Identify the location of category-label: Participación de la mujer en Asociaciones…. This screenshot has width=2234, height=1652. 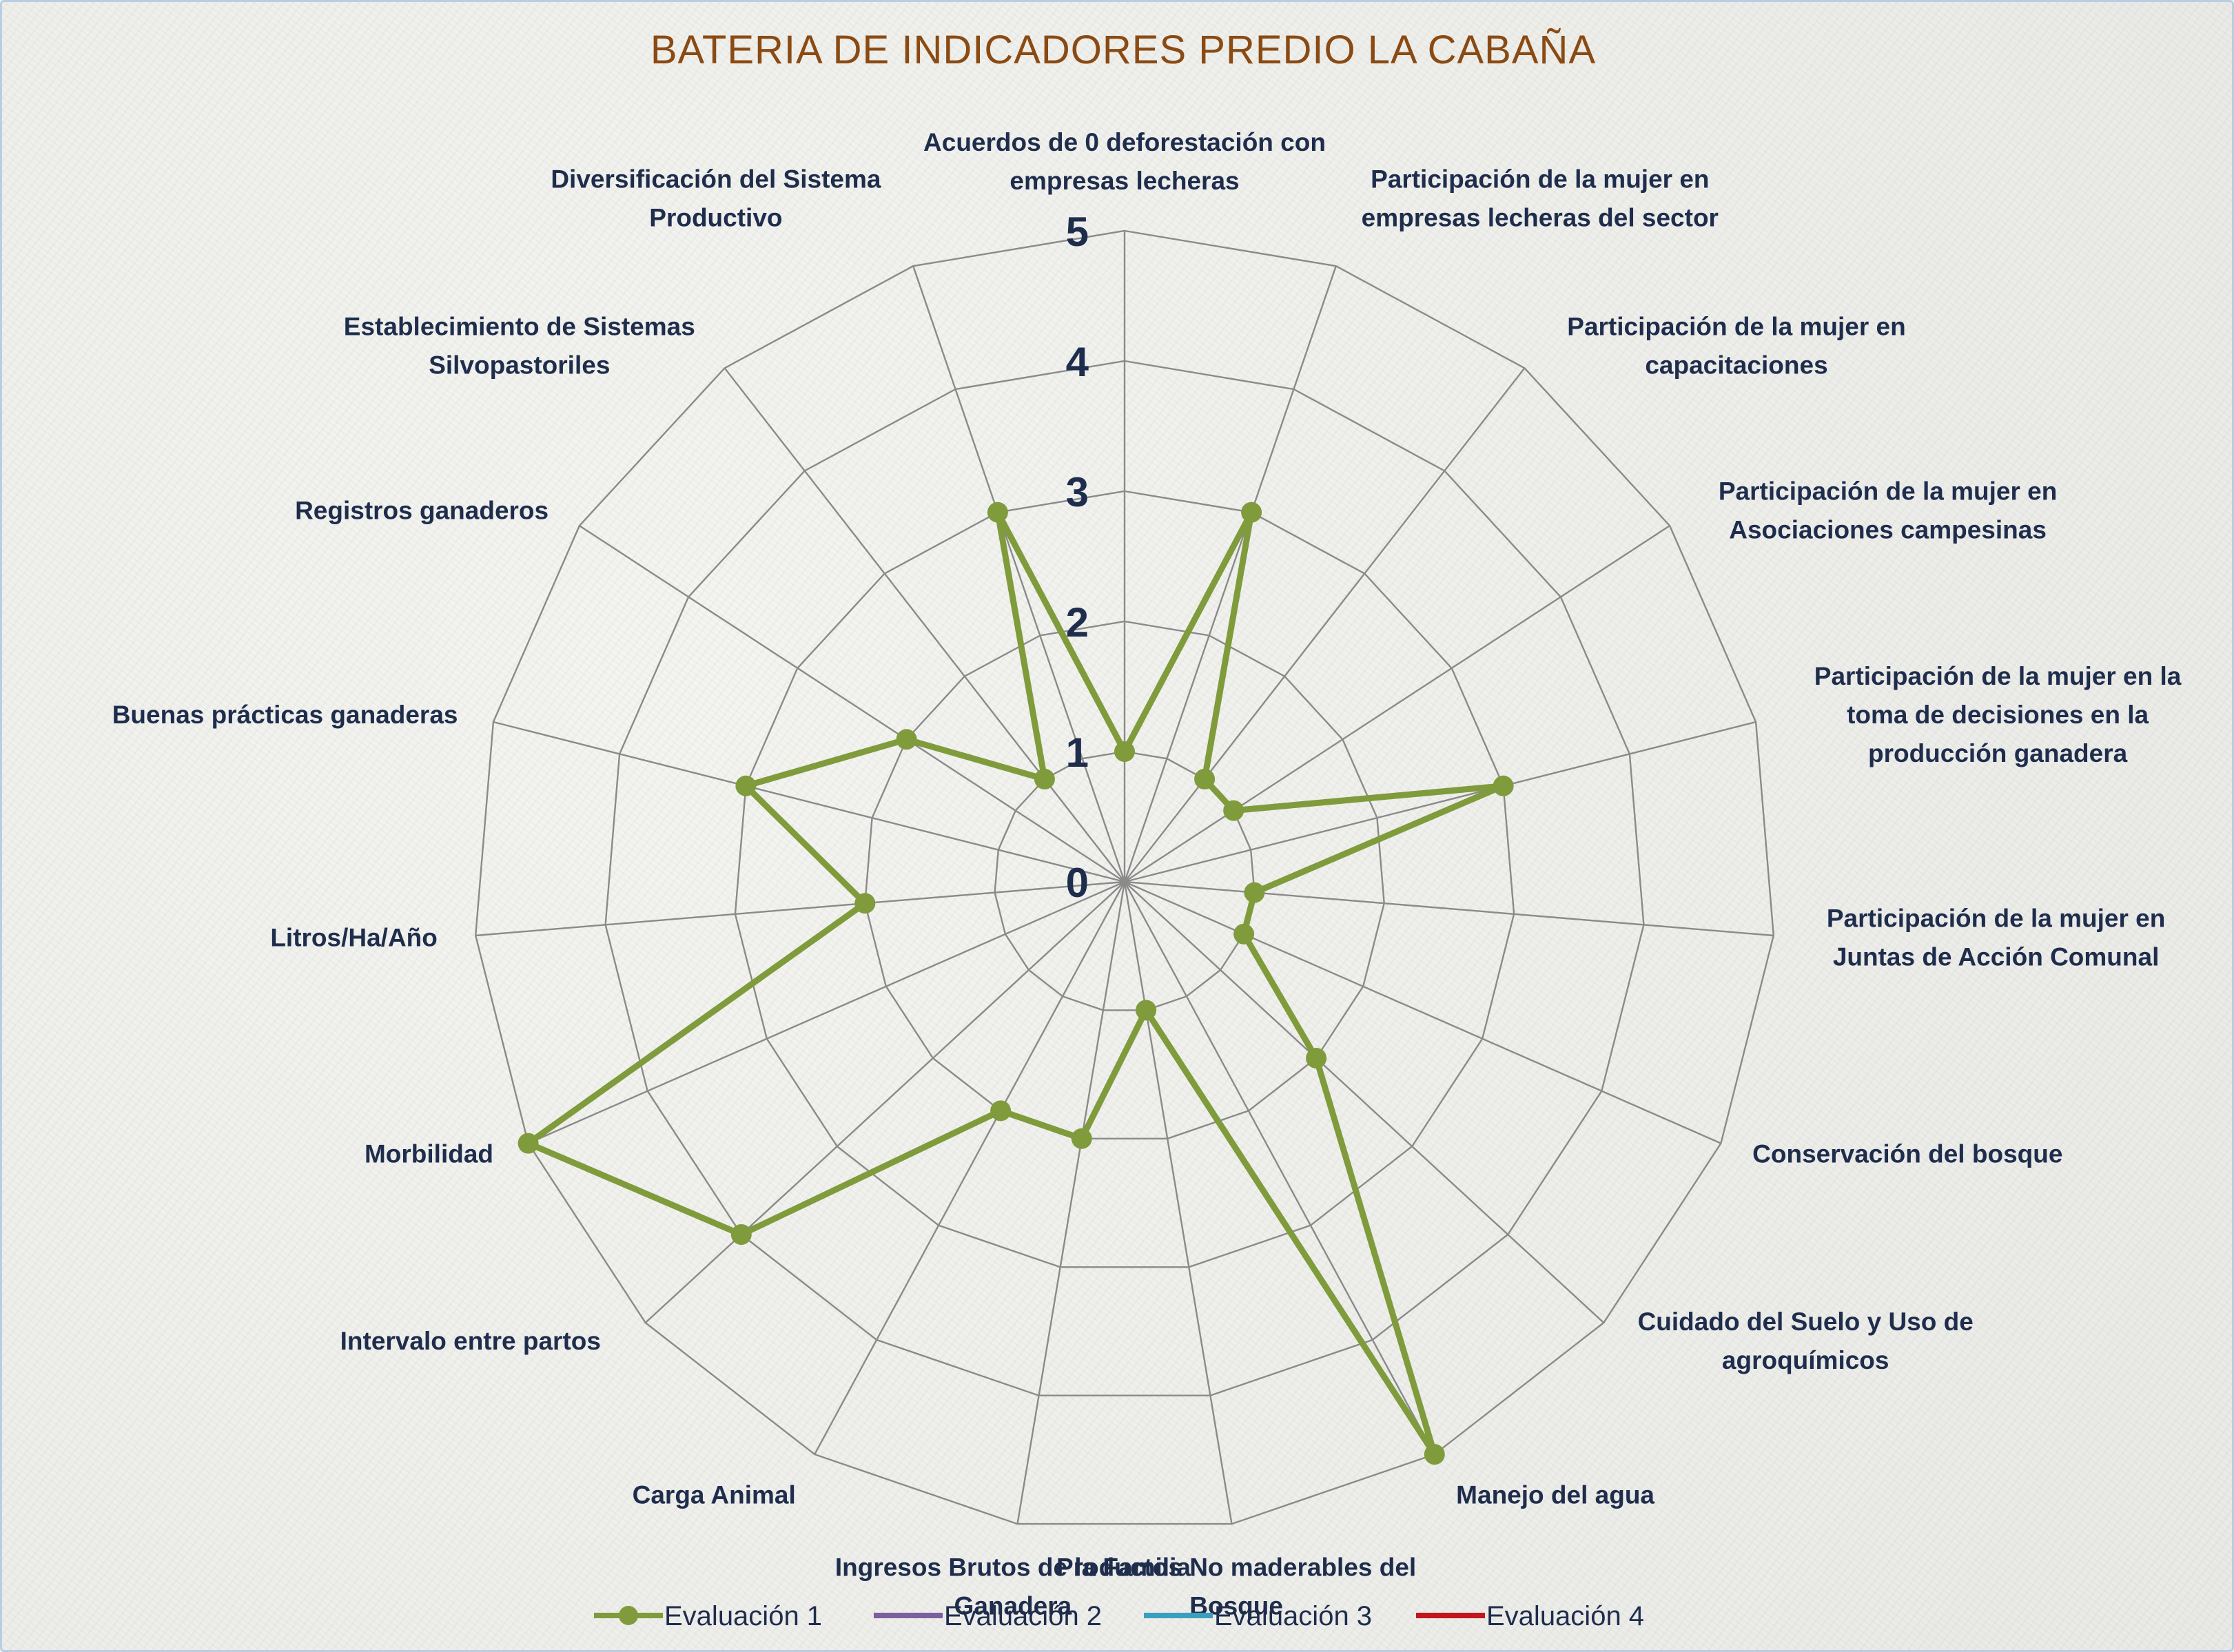
(1888, 510).